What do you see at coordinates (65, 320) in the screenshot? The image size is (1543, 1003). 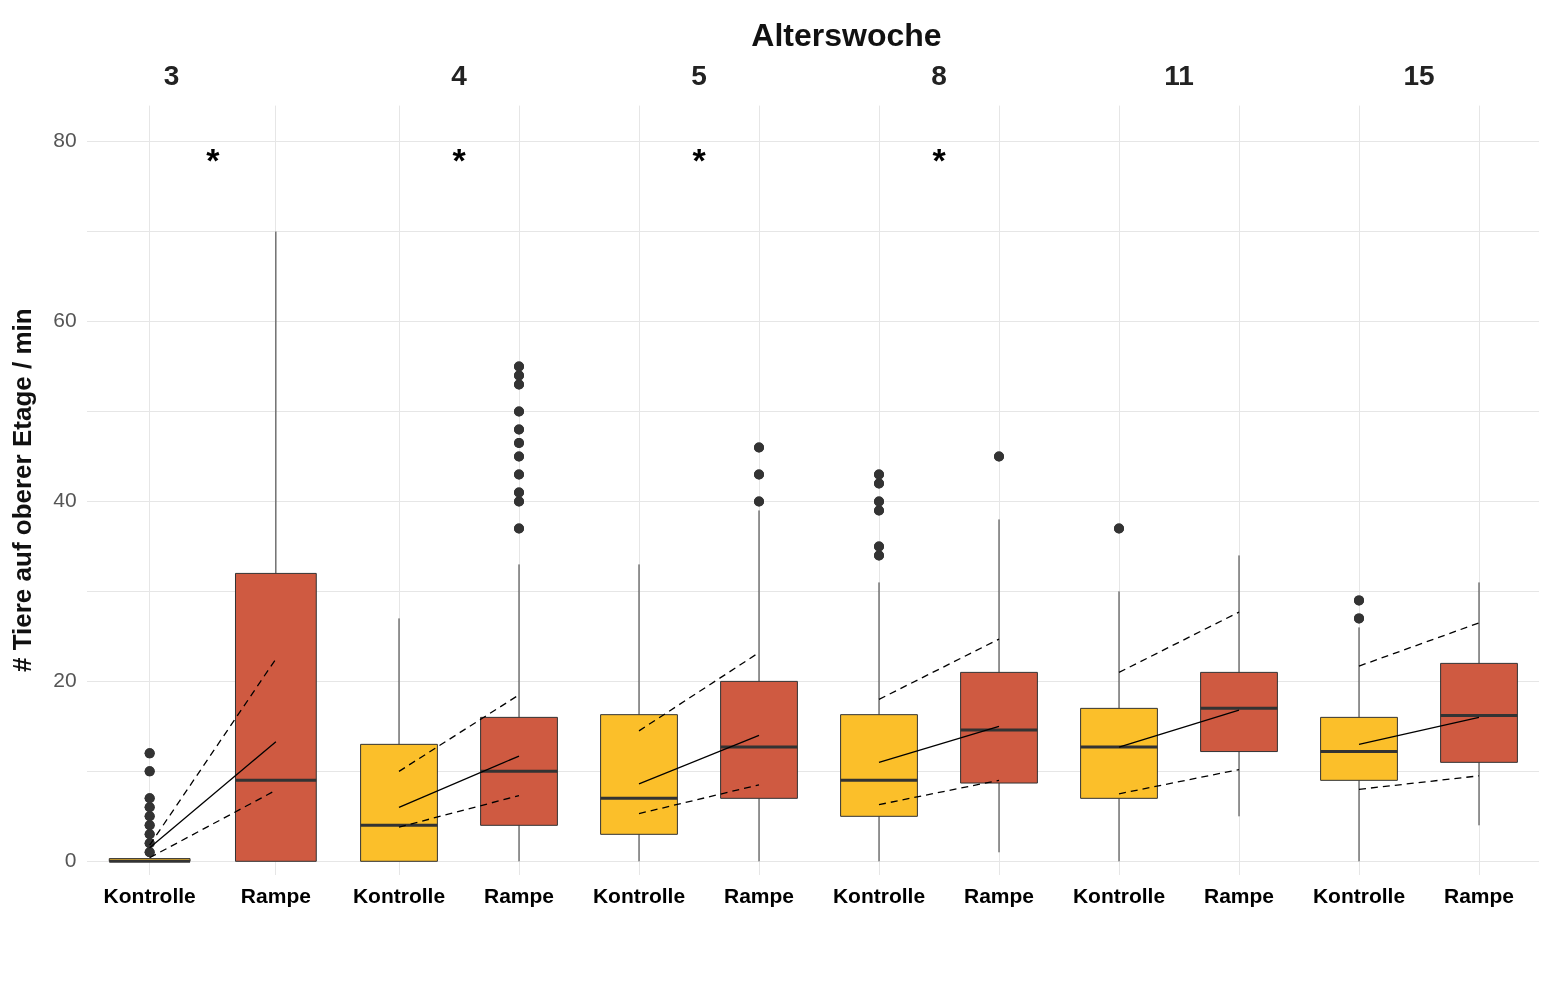 I see `y-tick-label: 60` at bounding box center [65, 320].